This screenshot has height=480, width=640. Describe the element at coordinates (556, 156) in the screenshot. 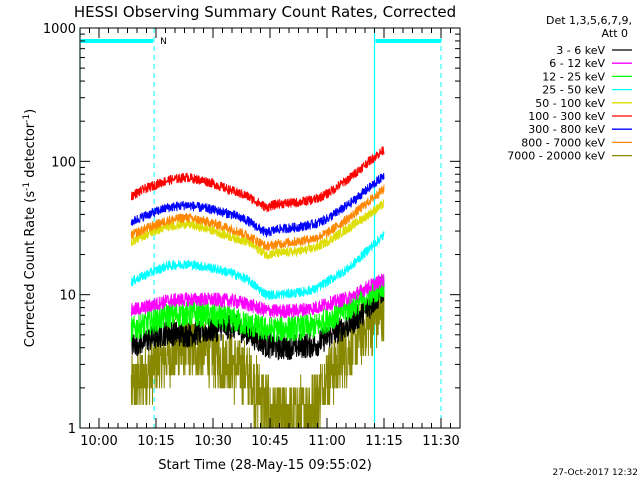

I see `legend-label: 7000 - 20000 keV` at that location.